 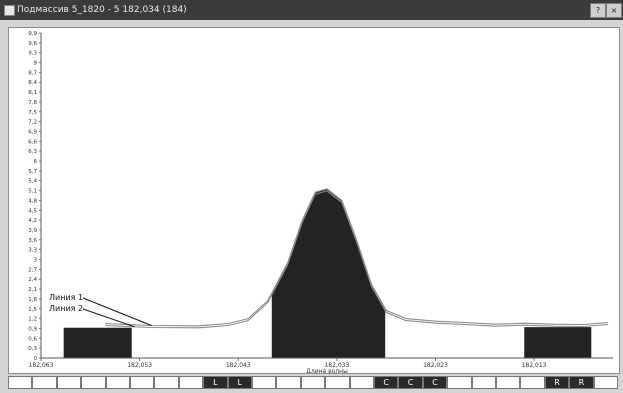 What do you see at coordinates (32, 310) in the screenshot?
I see `y-tick-label: 1,5` at bounding box center [32, 310].